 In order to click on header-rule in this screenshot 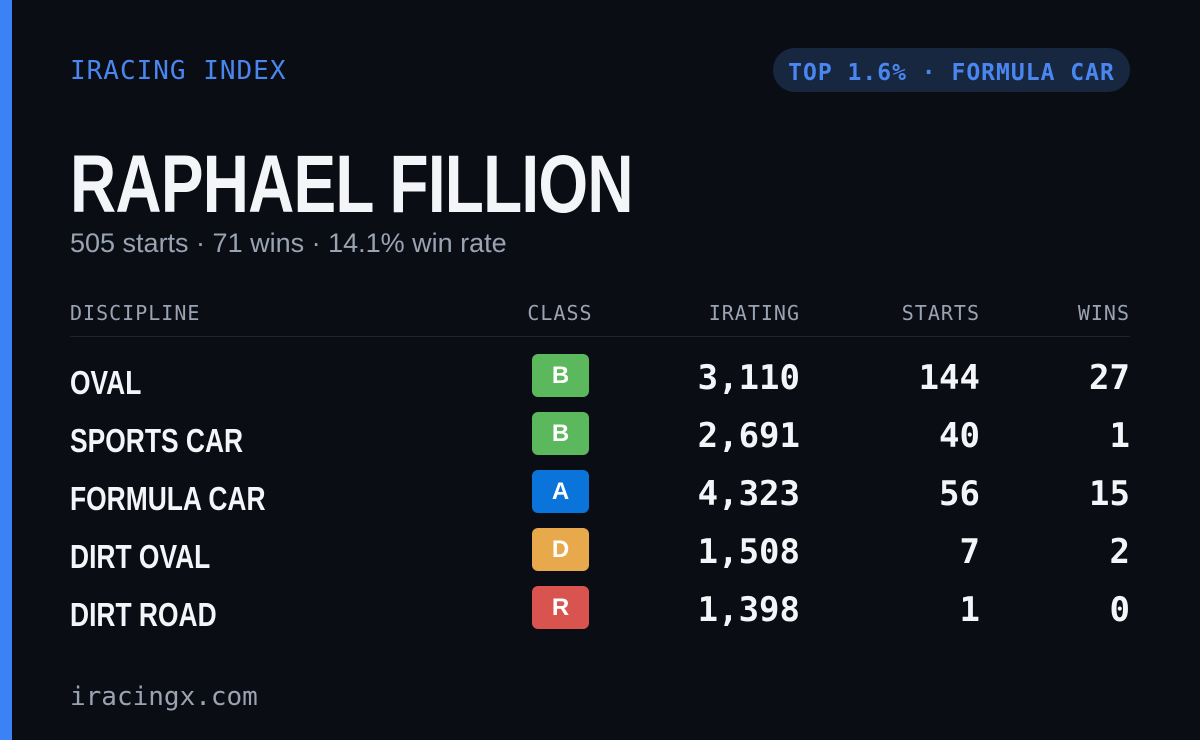, I will do `click(600, 336)`.